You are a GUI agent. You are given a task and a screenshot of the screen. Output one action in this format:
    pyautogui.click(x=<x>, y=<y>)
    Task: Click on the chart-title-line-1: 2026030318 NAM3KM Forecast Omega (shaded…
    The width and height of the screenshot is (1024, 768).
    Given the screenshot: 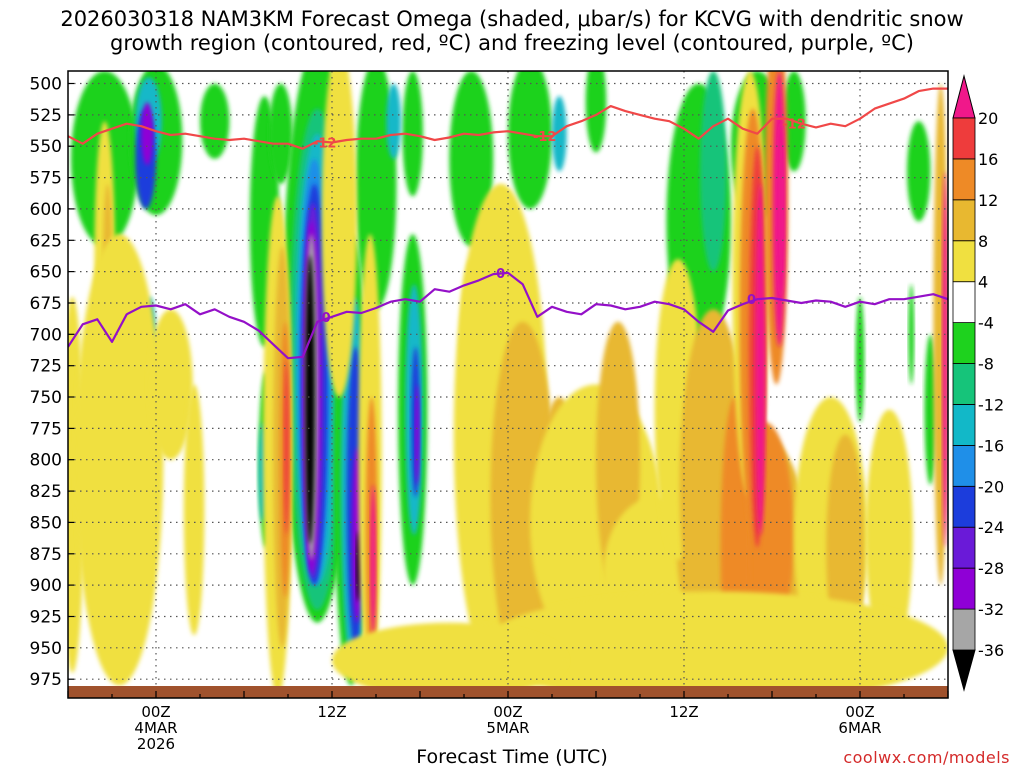 What is the action you would take?
    pyautogui.click(x=512, y=19)
    